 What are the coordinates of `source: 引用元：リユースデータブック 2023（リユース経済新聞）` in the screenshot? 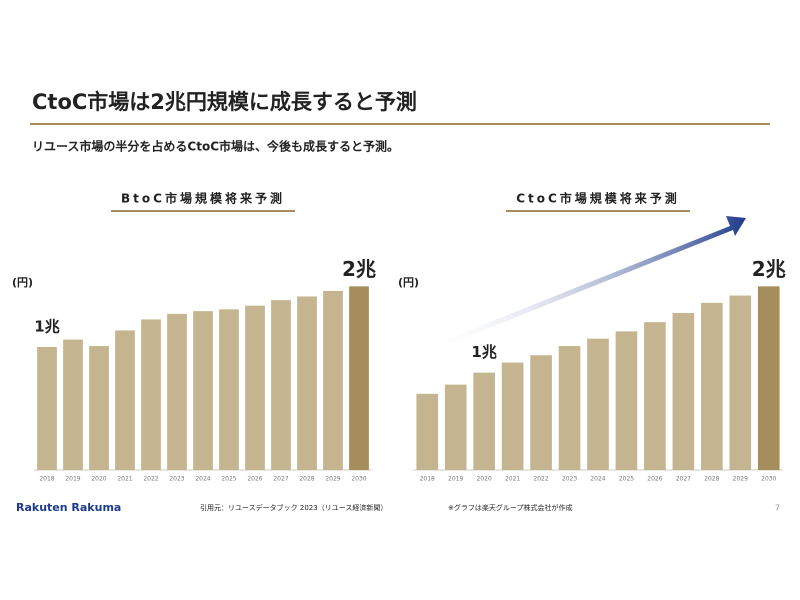 It's located at (293, 507).